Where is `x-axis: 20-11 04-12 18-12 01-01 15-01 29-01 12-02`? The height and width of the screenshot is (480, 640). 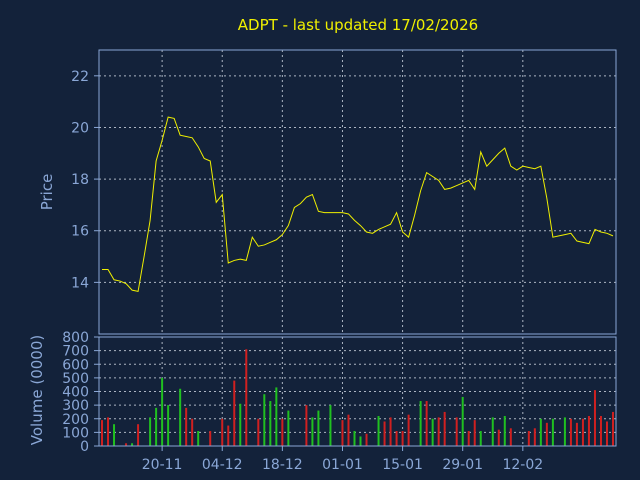 x-axis: 20-11 04-12 18-12 01-01 15-01 29-01 12-02 is located at coordinates (342, 459).